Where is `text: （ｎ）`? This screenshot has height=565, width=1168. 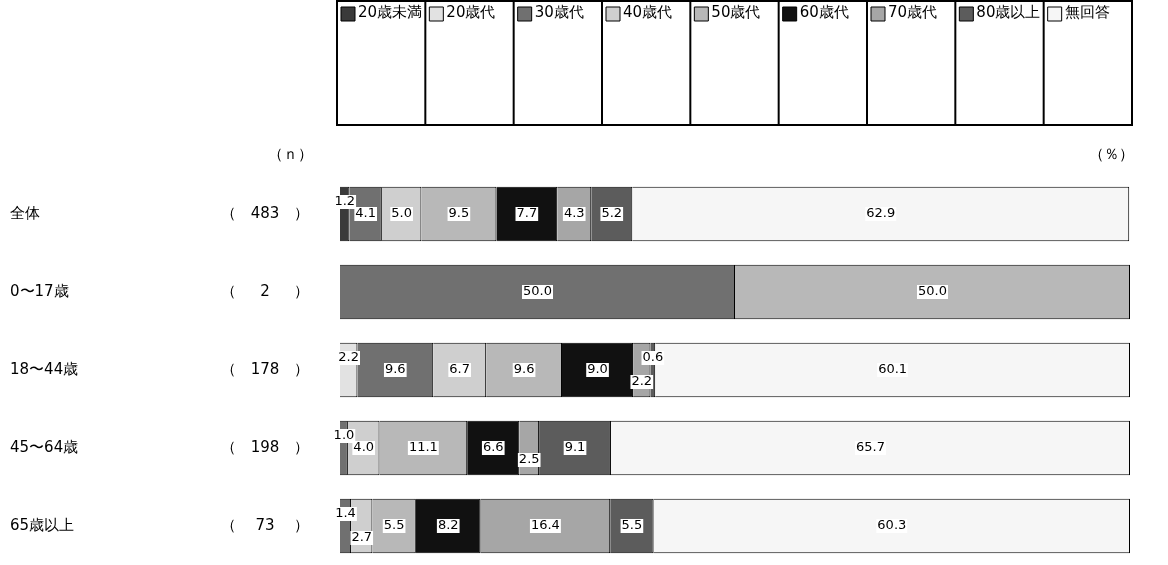
text: （ｎ） is located at coordinates (290, 153).